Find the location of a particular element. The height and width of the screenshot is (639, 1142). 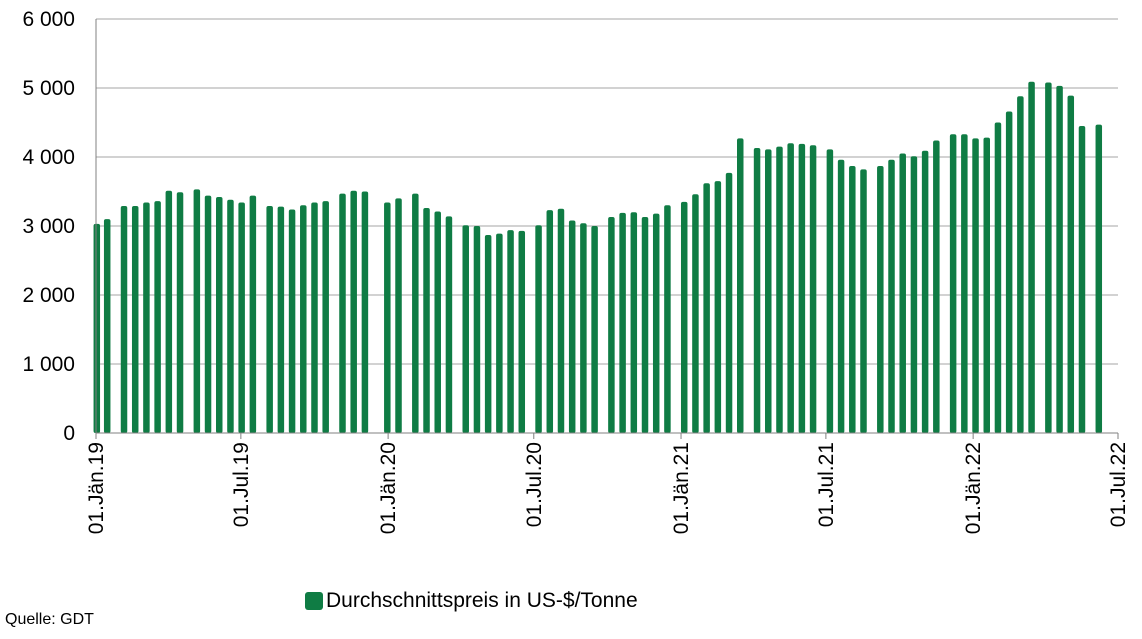

x-tick-label: 01.Jul.22 is located at coordinates (1118, 484).